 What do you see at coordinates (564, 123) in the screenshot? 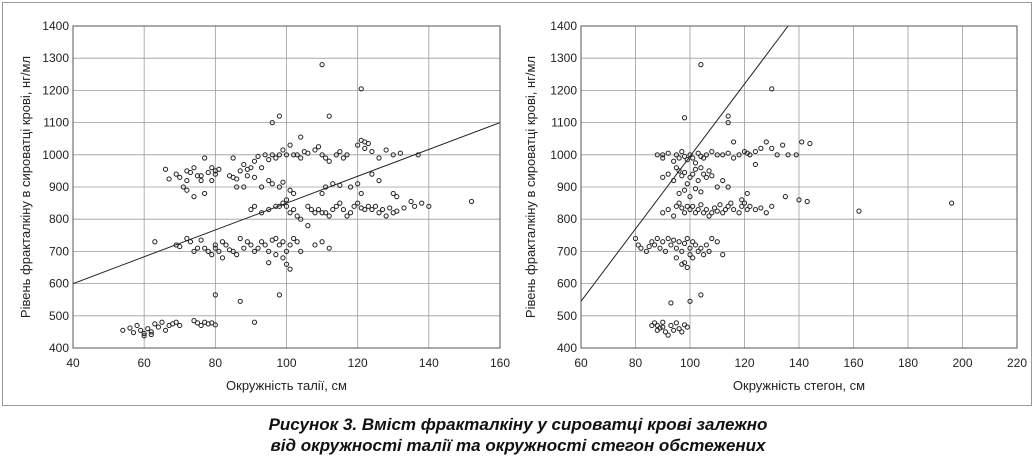
I see `y-tick-label: 1100` at bounding box center [564, 123].